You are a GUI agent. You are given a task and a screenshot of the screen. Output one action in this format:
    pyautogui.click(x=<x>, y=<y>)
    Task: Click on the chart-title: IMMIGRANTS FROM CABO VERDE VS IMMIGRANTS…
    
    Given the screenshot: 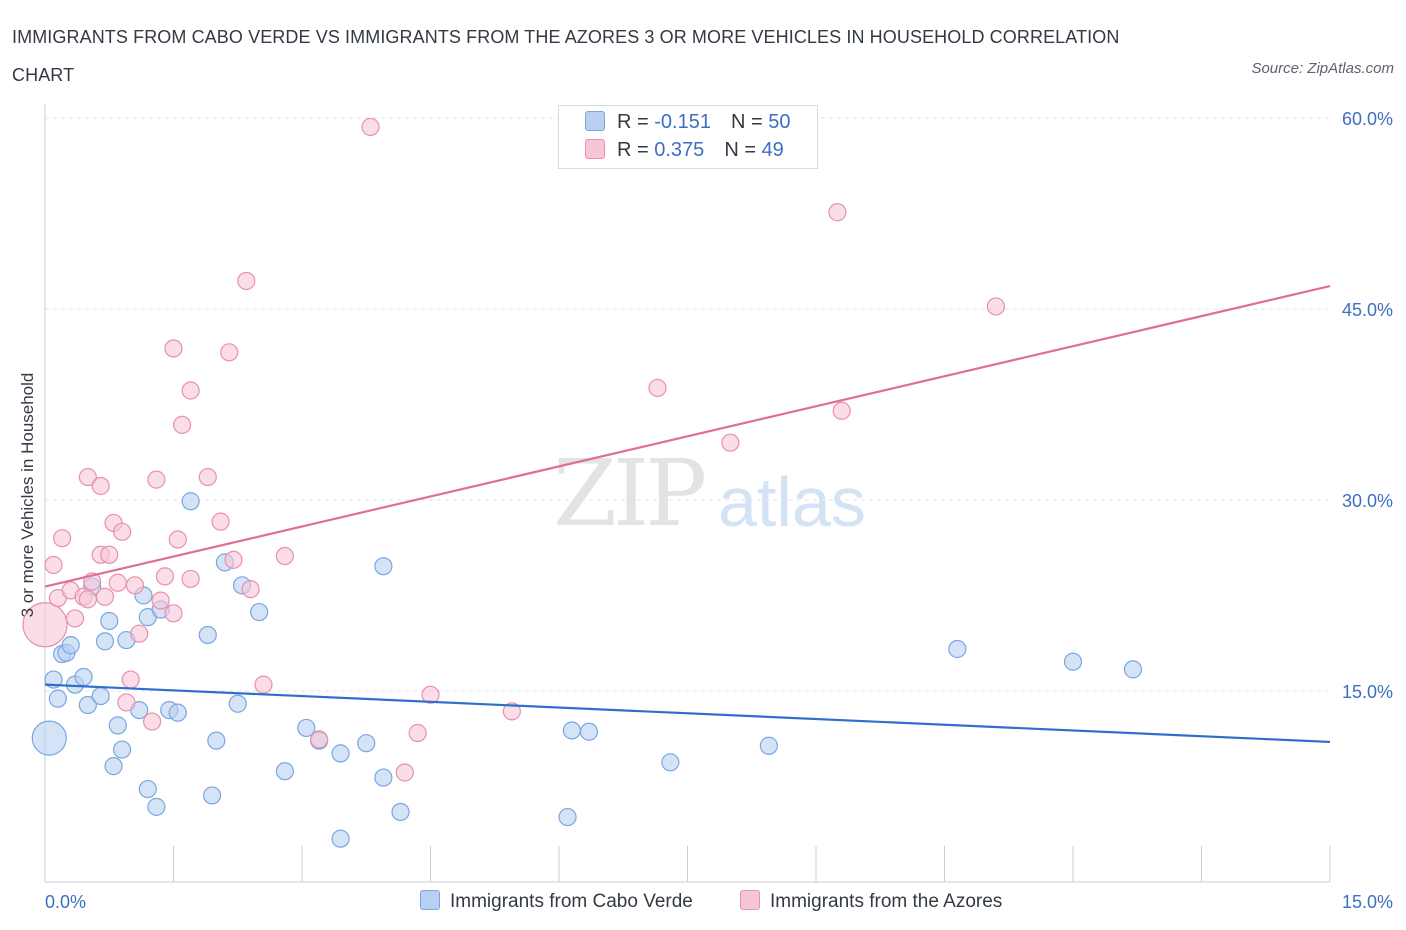 What is the action you would take?
    pyautogui.click(x=566, y=56)
    